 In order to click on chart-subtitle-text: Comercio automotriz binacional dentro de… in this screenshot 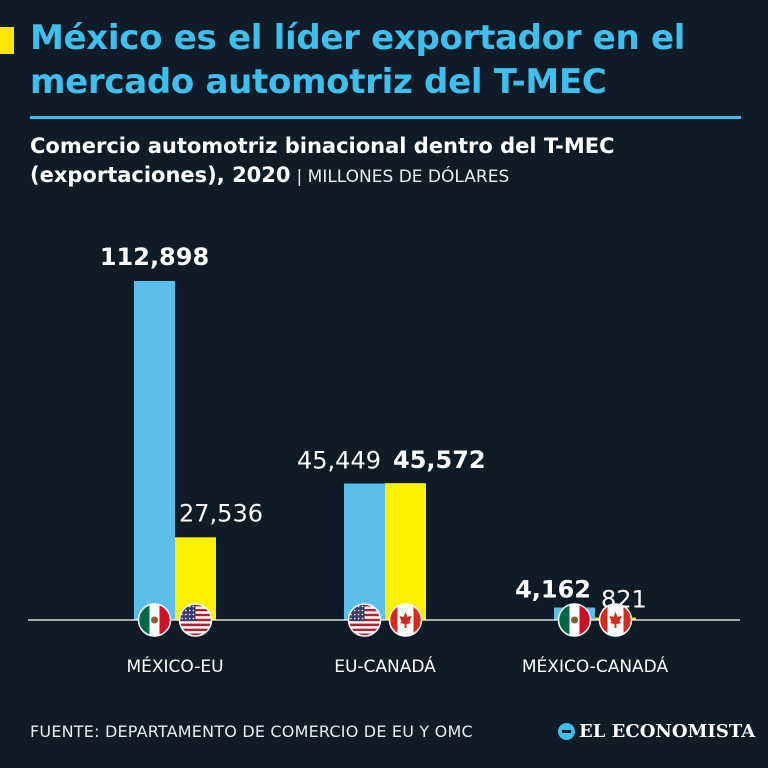, I will do `click(322, 160)`.